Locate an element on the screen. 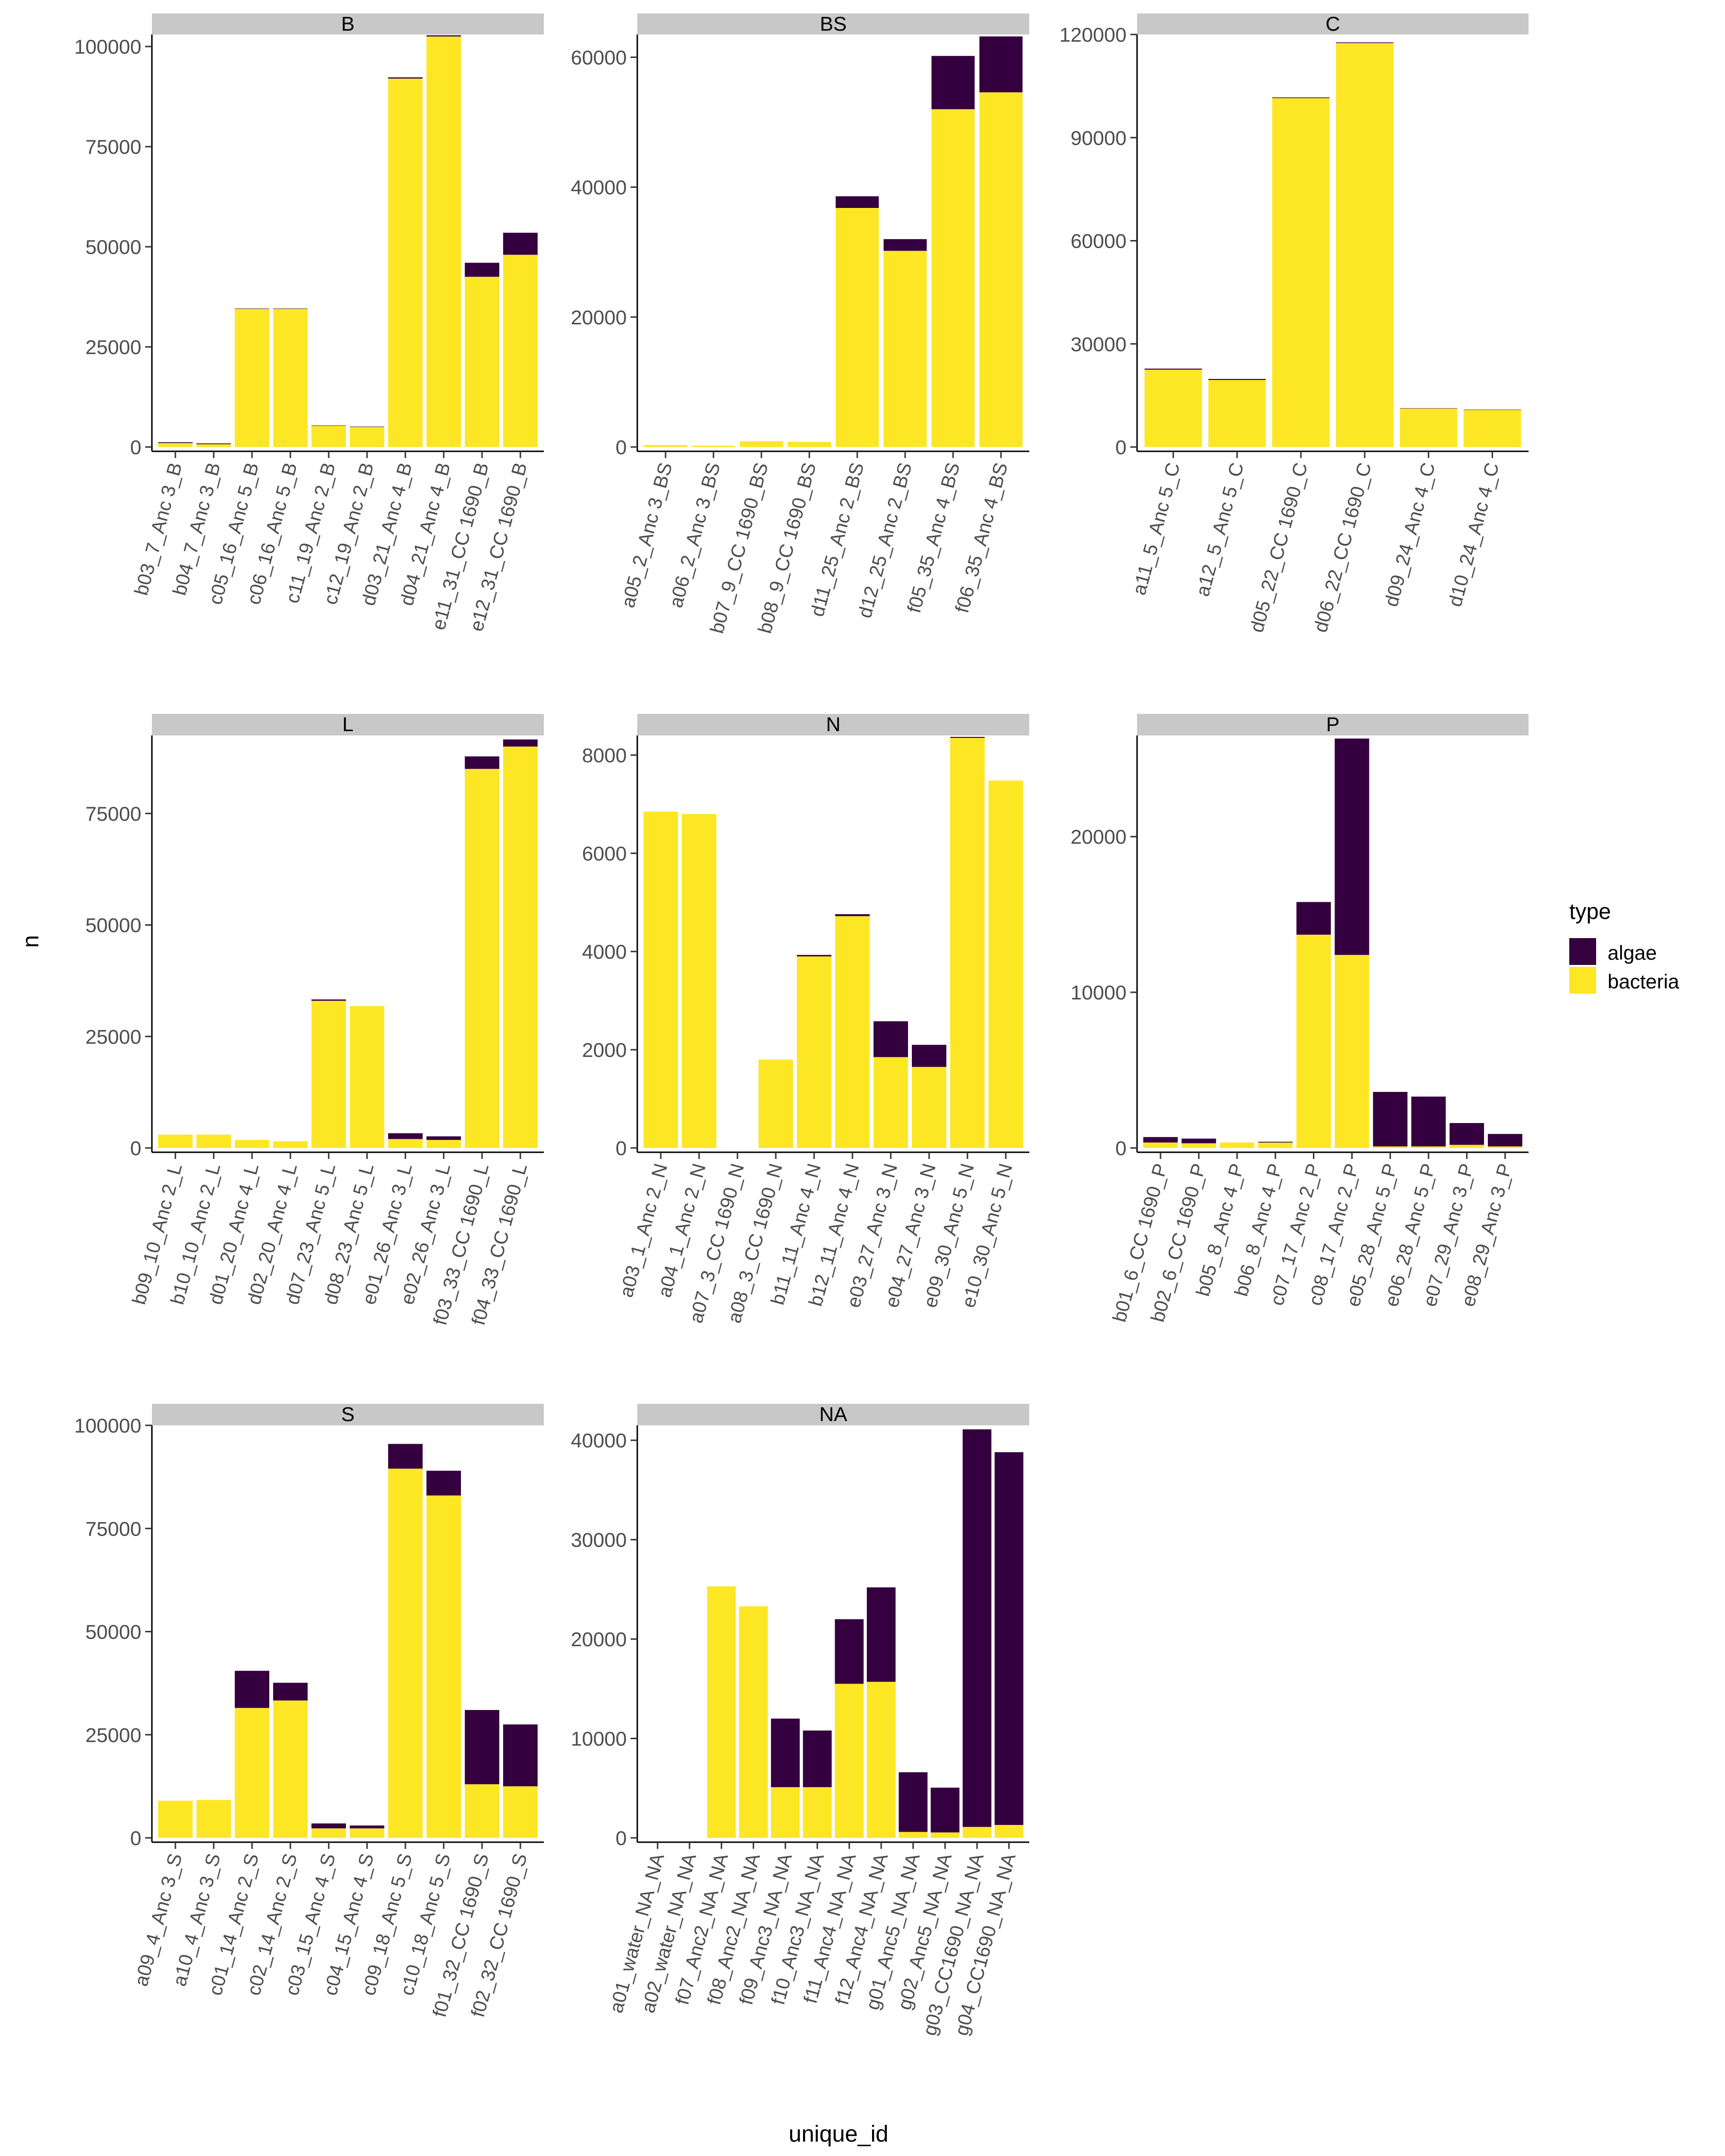 This screenshot has height=2156, width=1725. facet-title: BS is located at coordinates (833, 23).